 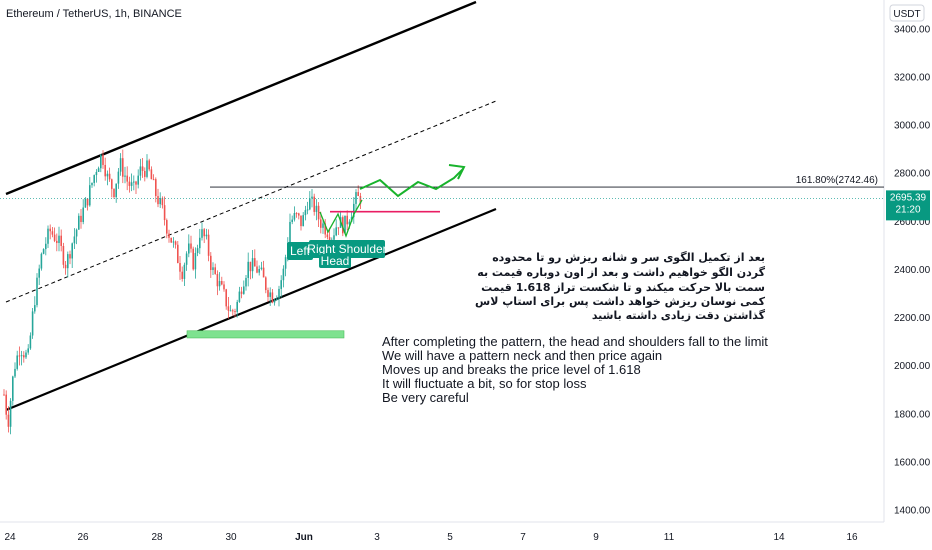 I want to click on time-tick-label: 9, so click(x=596, y=537).